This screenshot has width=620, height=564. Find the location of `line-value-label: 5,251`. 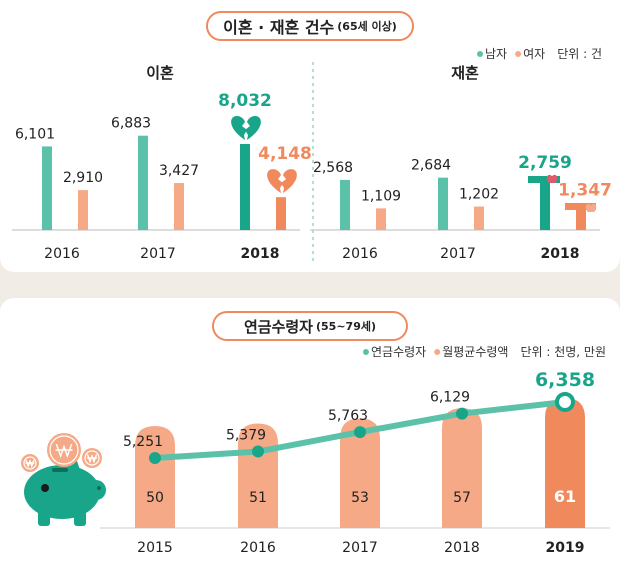

line-value-label: 5,251 is located at coordinates (143, 442).